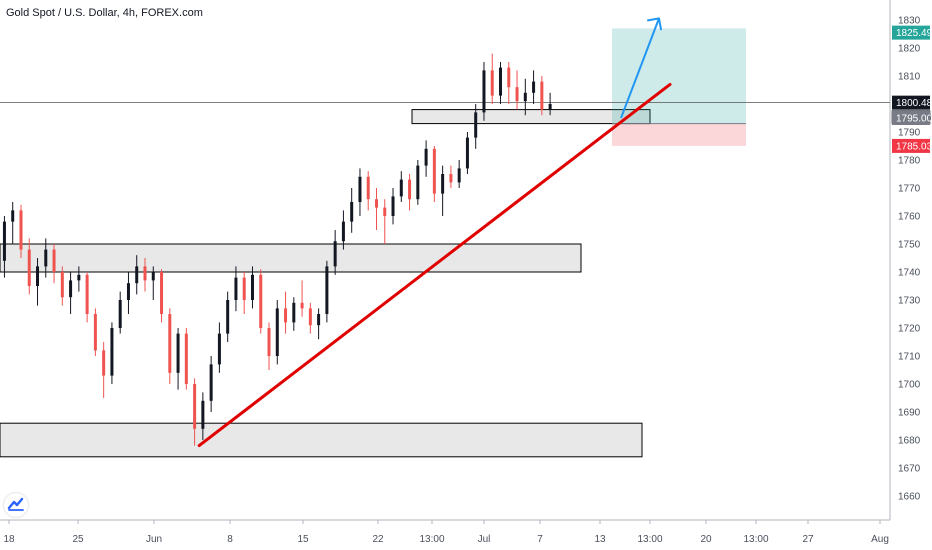 Image resolution: width=932 pixels, height=550 pixels. I want to click on x-tick-label: Jun, so click(154, 539).